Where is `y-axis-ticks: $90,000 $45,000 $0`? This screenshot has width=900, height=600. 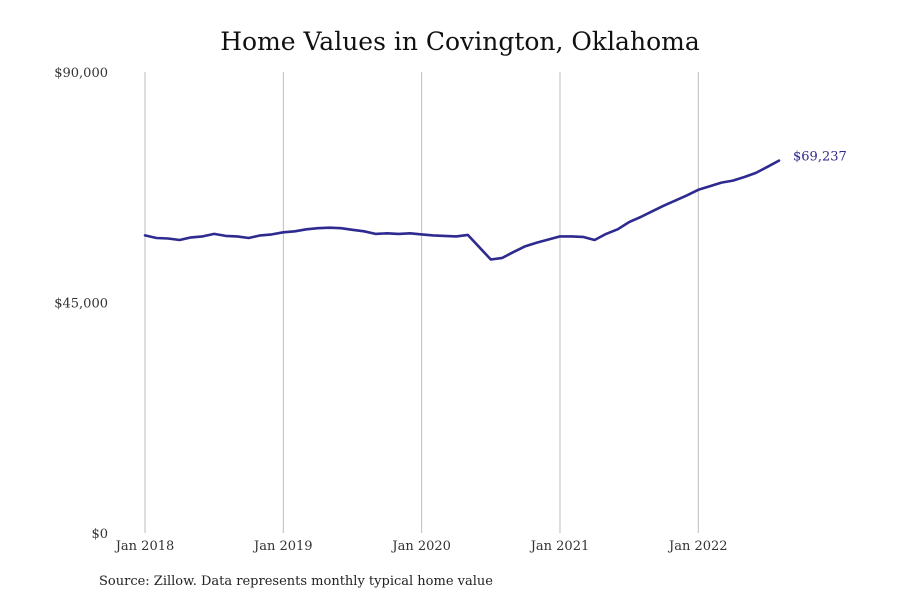
y-axis-ticks: $90,000 $45,000 $0 is located at coordinates (81, 304).